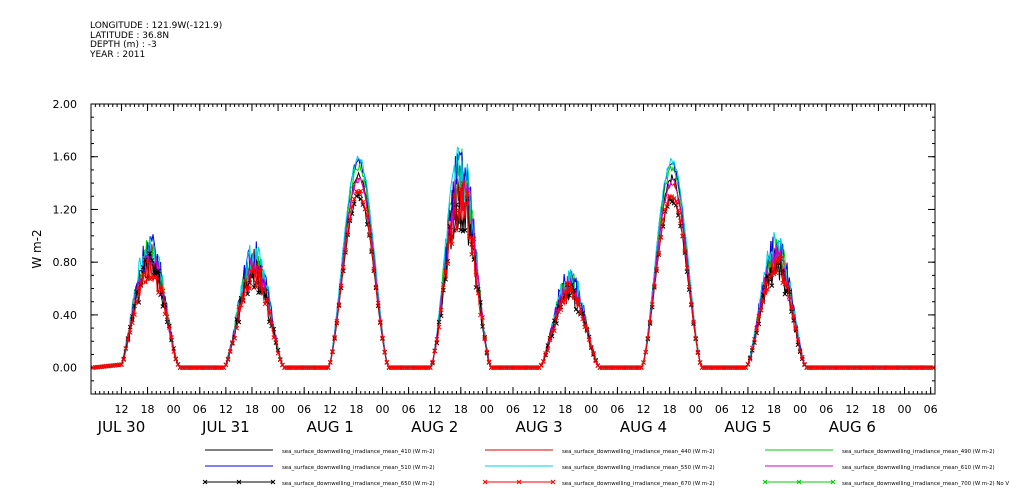 Image resolution: width=1009 pixels, height=504 pixels. Describe the element at coordinates (156, 26) in the screenshot. I see `longitude-label: LONGITUDE : 121.9W(-121.9)` at that location.